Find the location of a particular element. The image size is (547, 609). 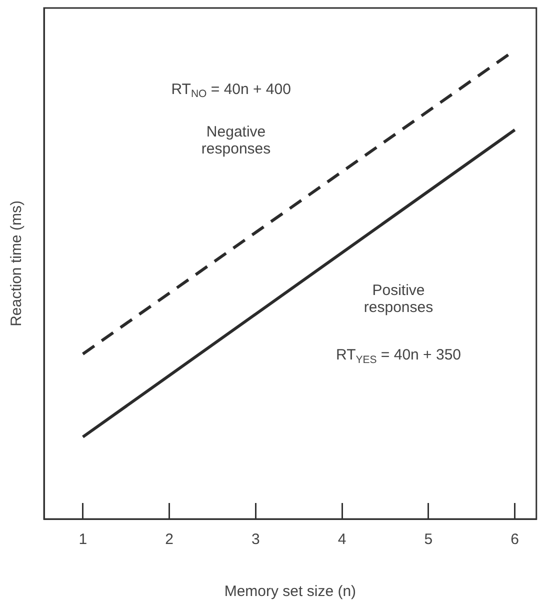

x-tick-label: 1 is located at coordinates (83, 539).